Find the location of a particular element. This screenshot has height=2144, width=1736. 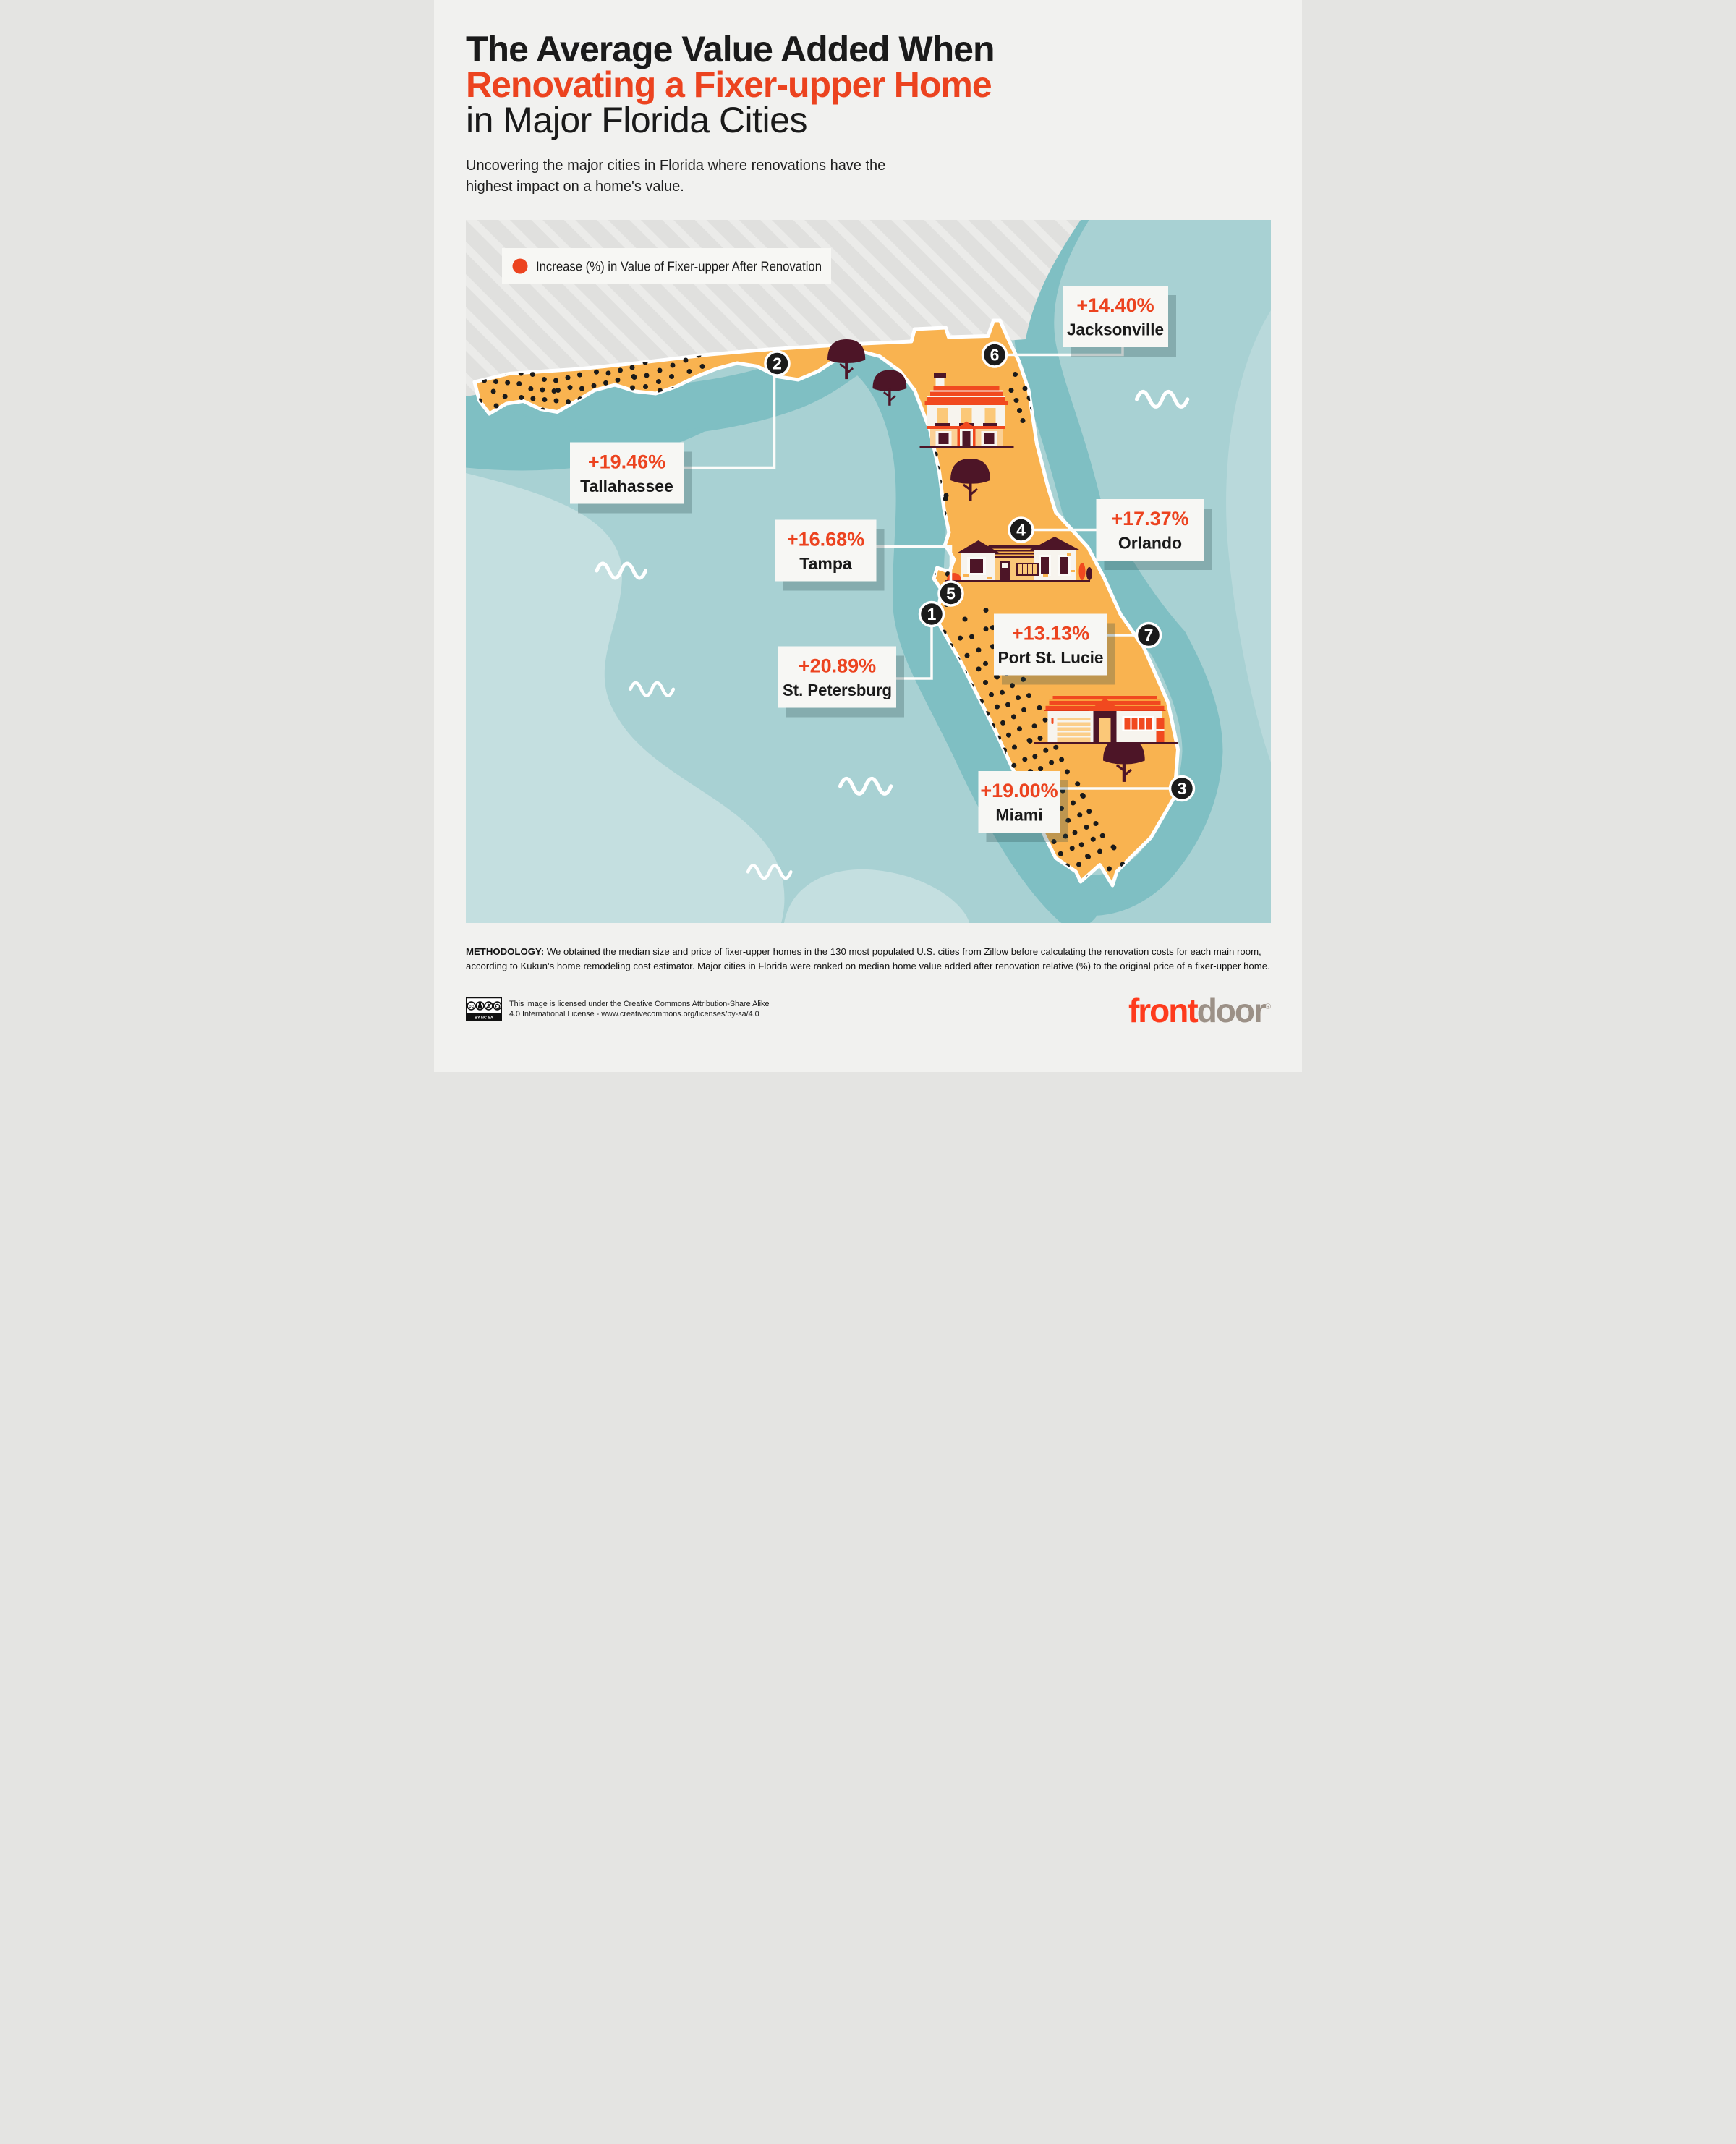

logo-front: front is located at coordinates (1163, 1011).